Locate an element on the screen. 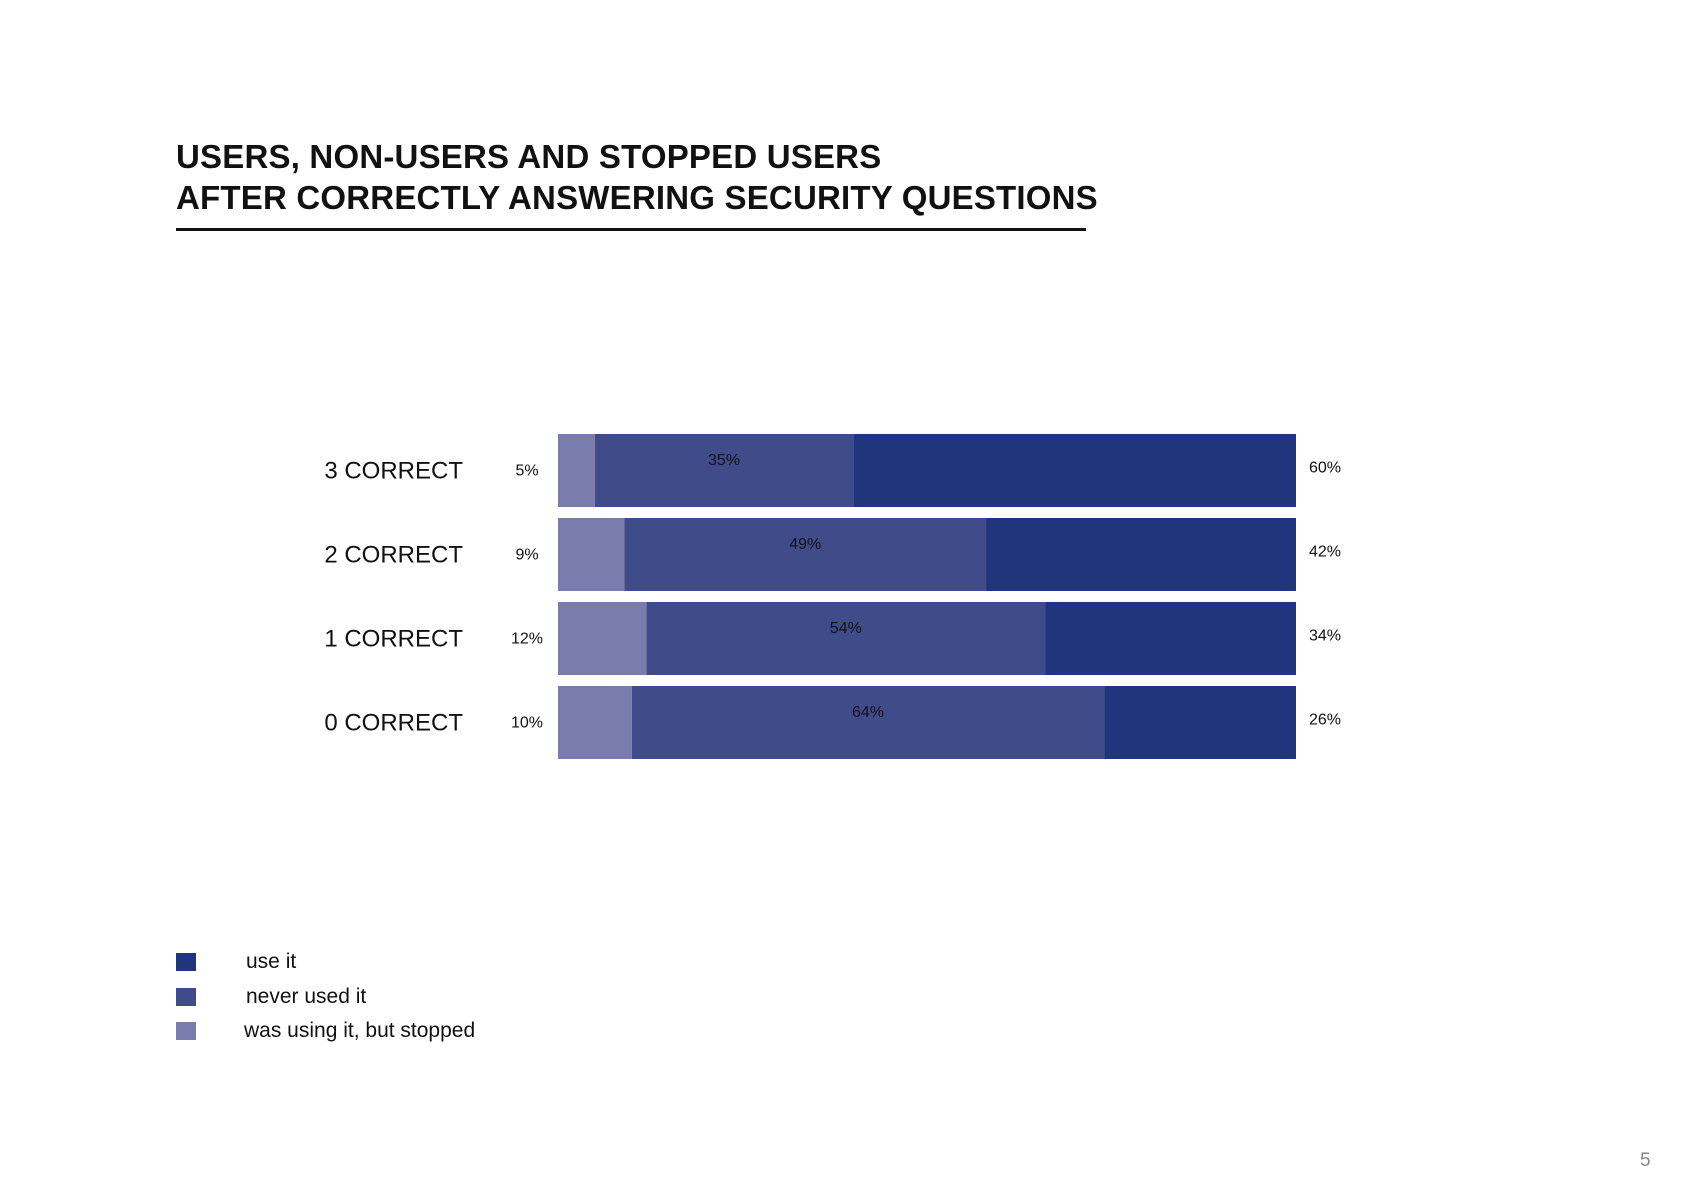 The image size is (1684, 1191). bar-3-correct-never-used-it is located at coordinates (724, 470).